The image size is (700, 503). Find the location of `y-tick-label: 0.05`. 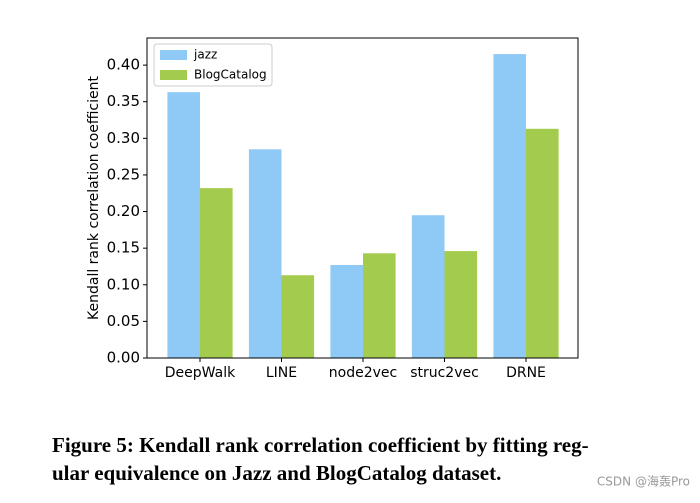

y-tick-label: 0.05 is located at coordinates (123, 321).